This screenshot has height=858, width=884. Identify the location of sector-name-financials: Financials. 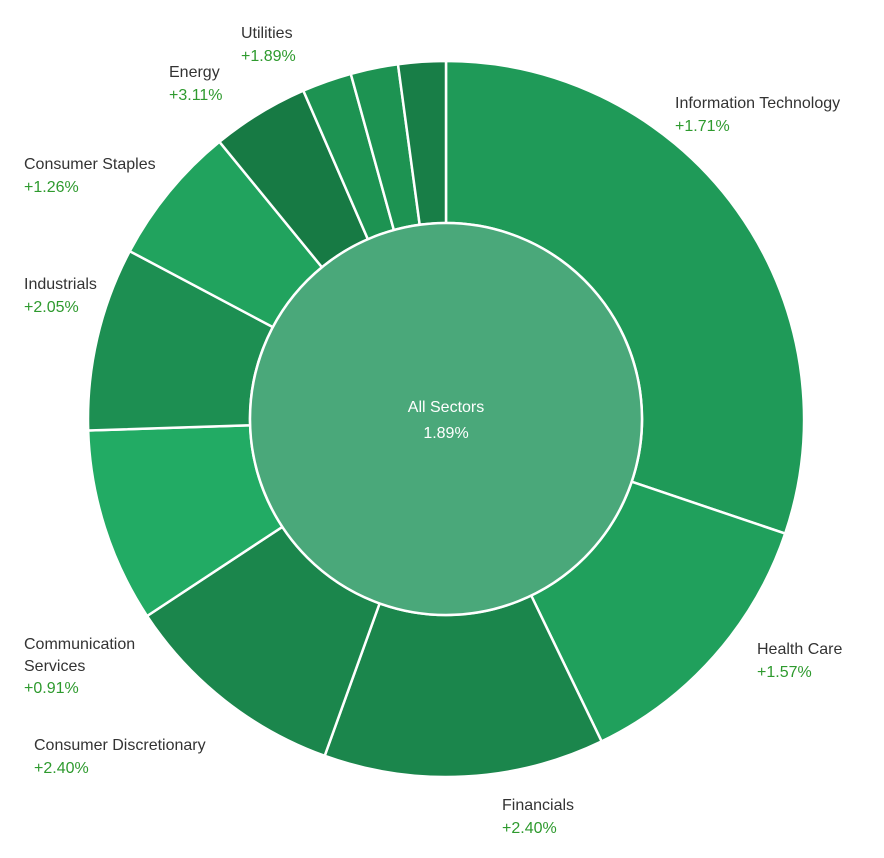
(538, 805).